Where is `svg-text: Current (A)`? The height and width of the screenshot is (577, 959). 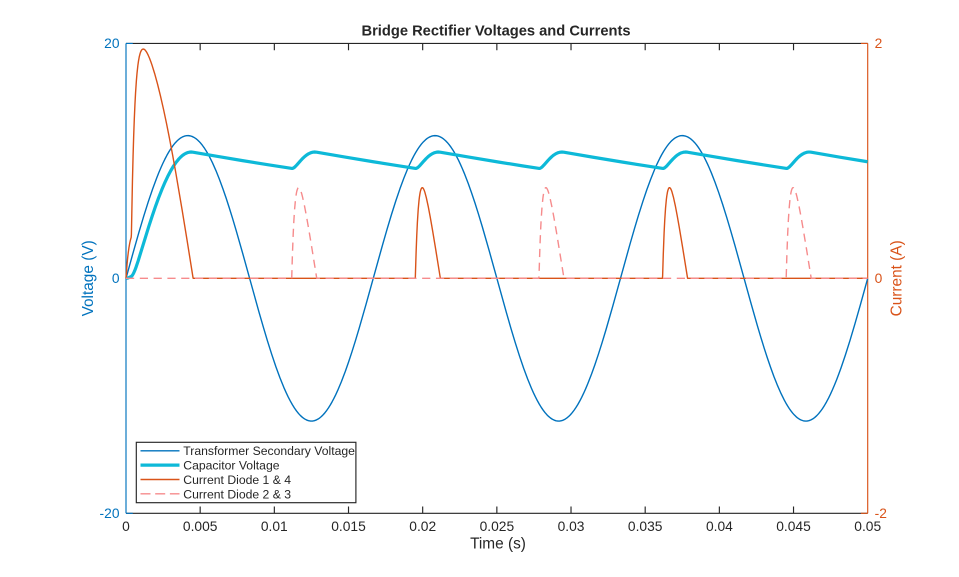 svg-text: Current (A) is located at coordinates (896, 278).